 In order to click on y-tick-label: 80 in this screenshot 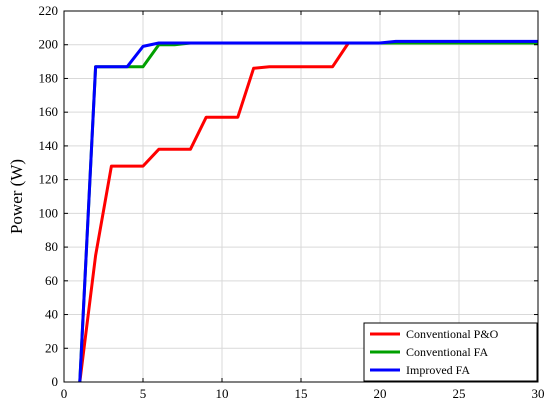, I will do `click(51, 246)`.